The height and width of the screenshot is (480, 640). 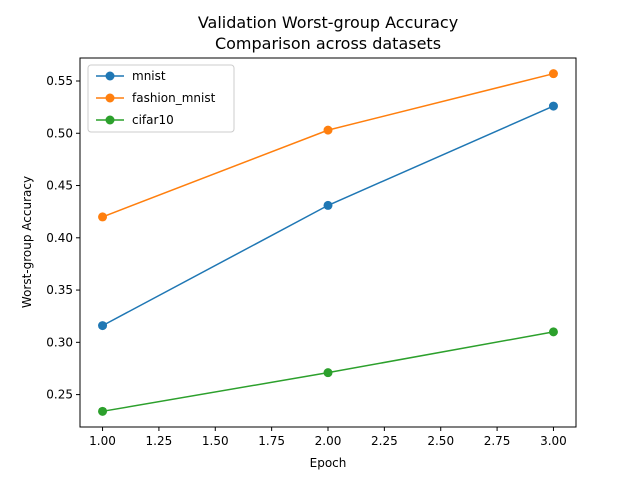 I want to click on y-tick-label: 0.45, so click(x=59, y=186).